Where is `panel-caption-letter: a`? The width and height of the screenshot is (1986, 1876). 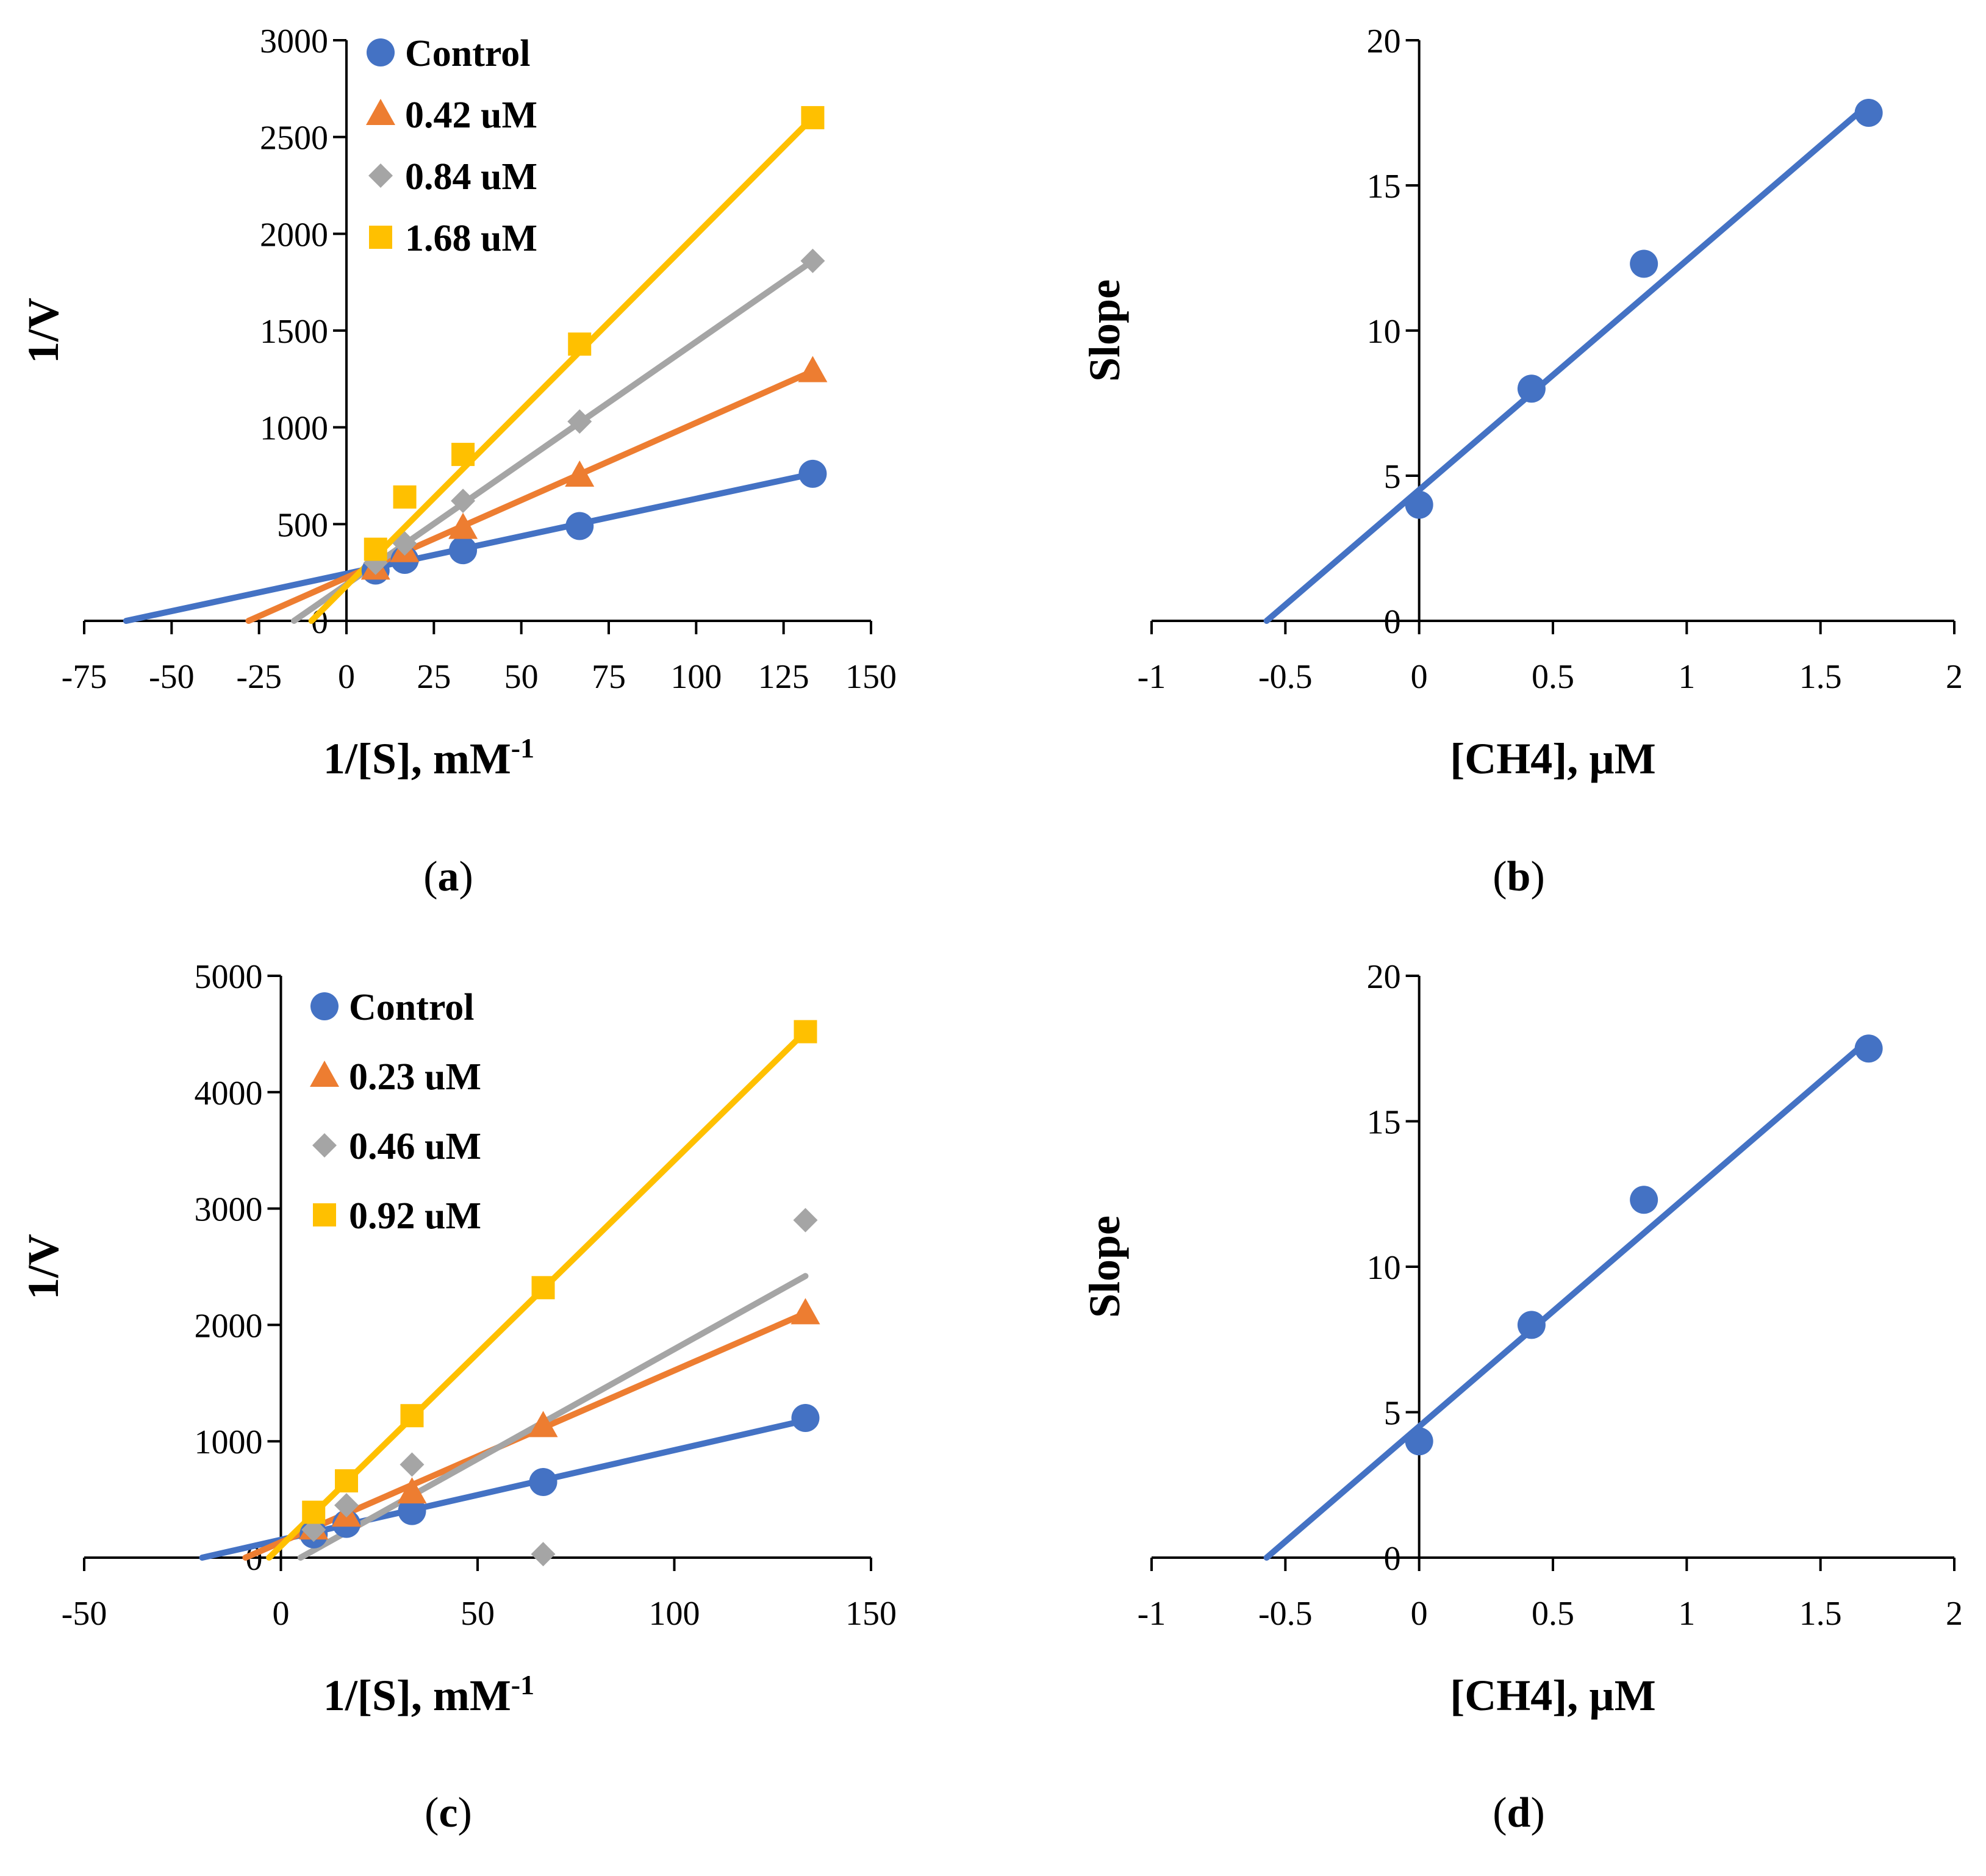
panel-caption-letter: a is located at coordinates (448, 876).